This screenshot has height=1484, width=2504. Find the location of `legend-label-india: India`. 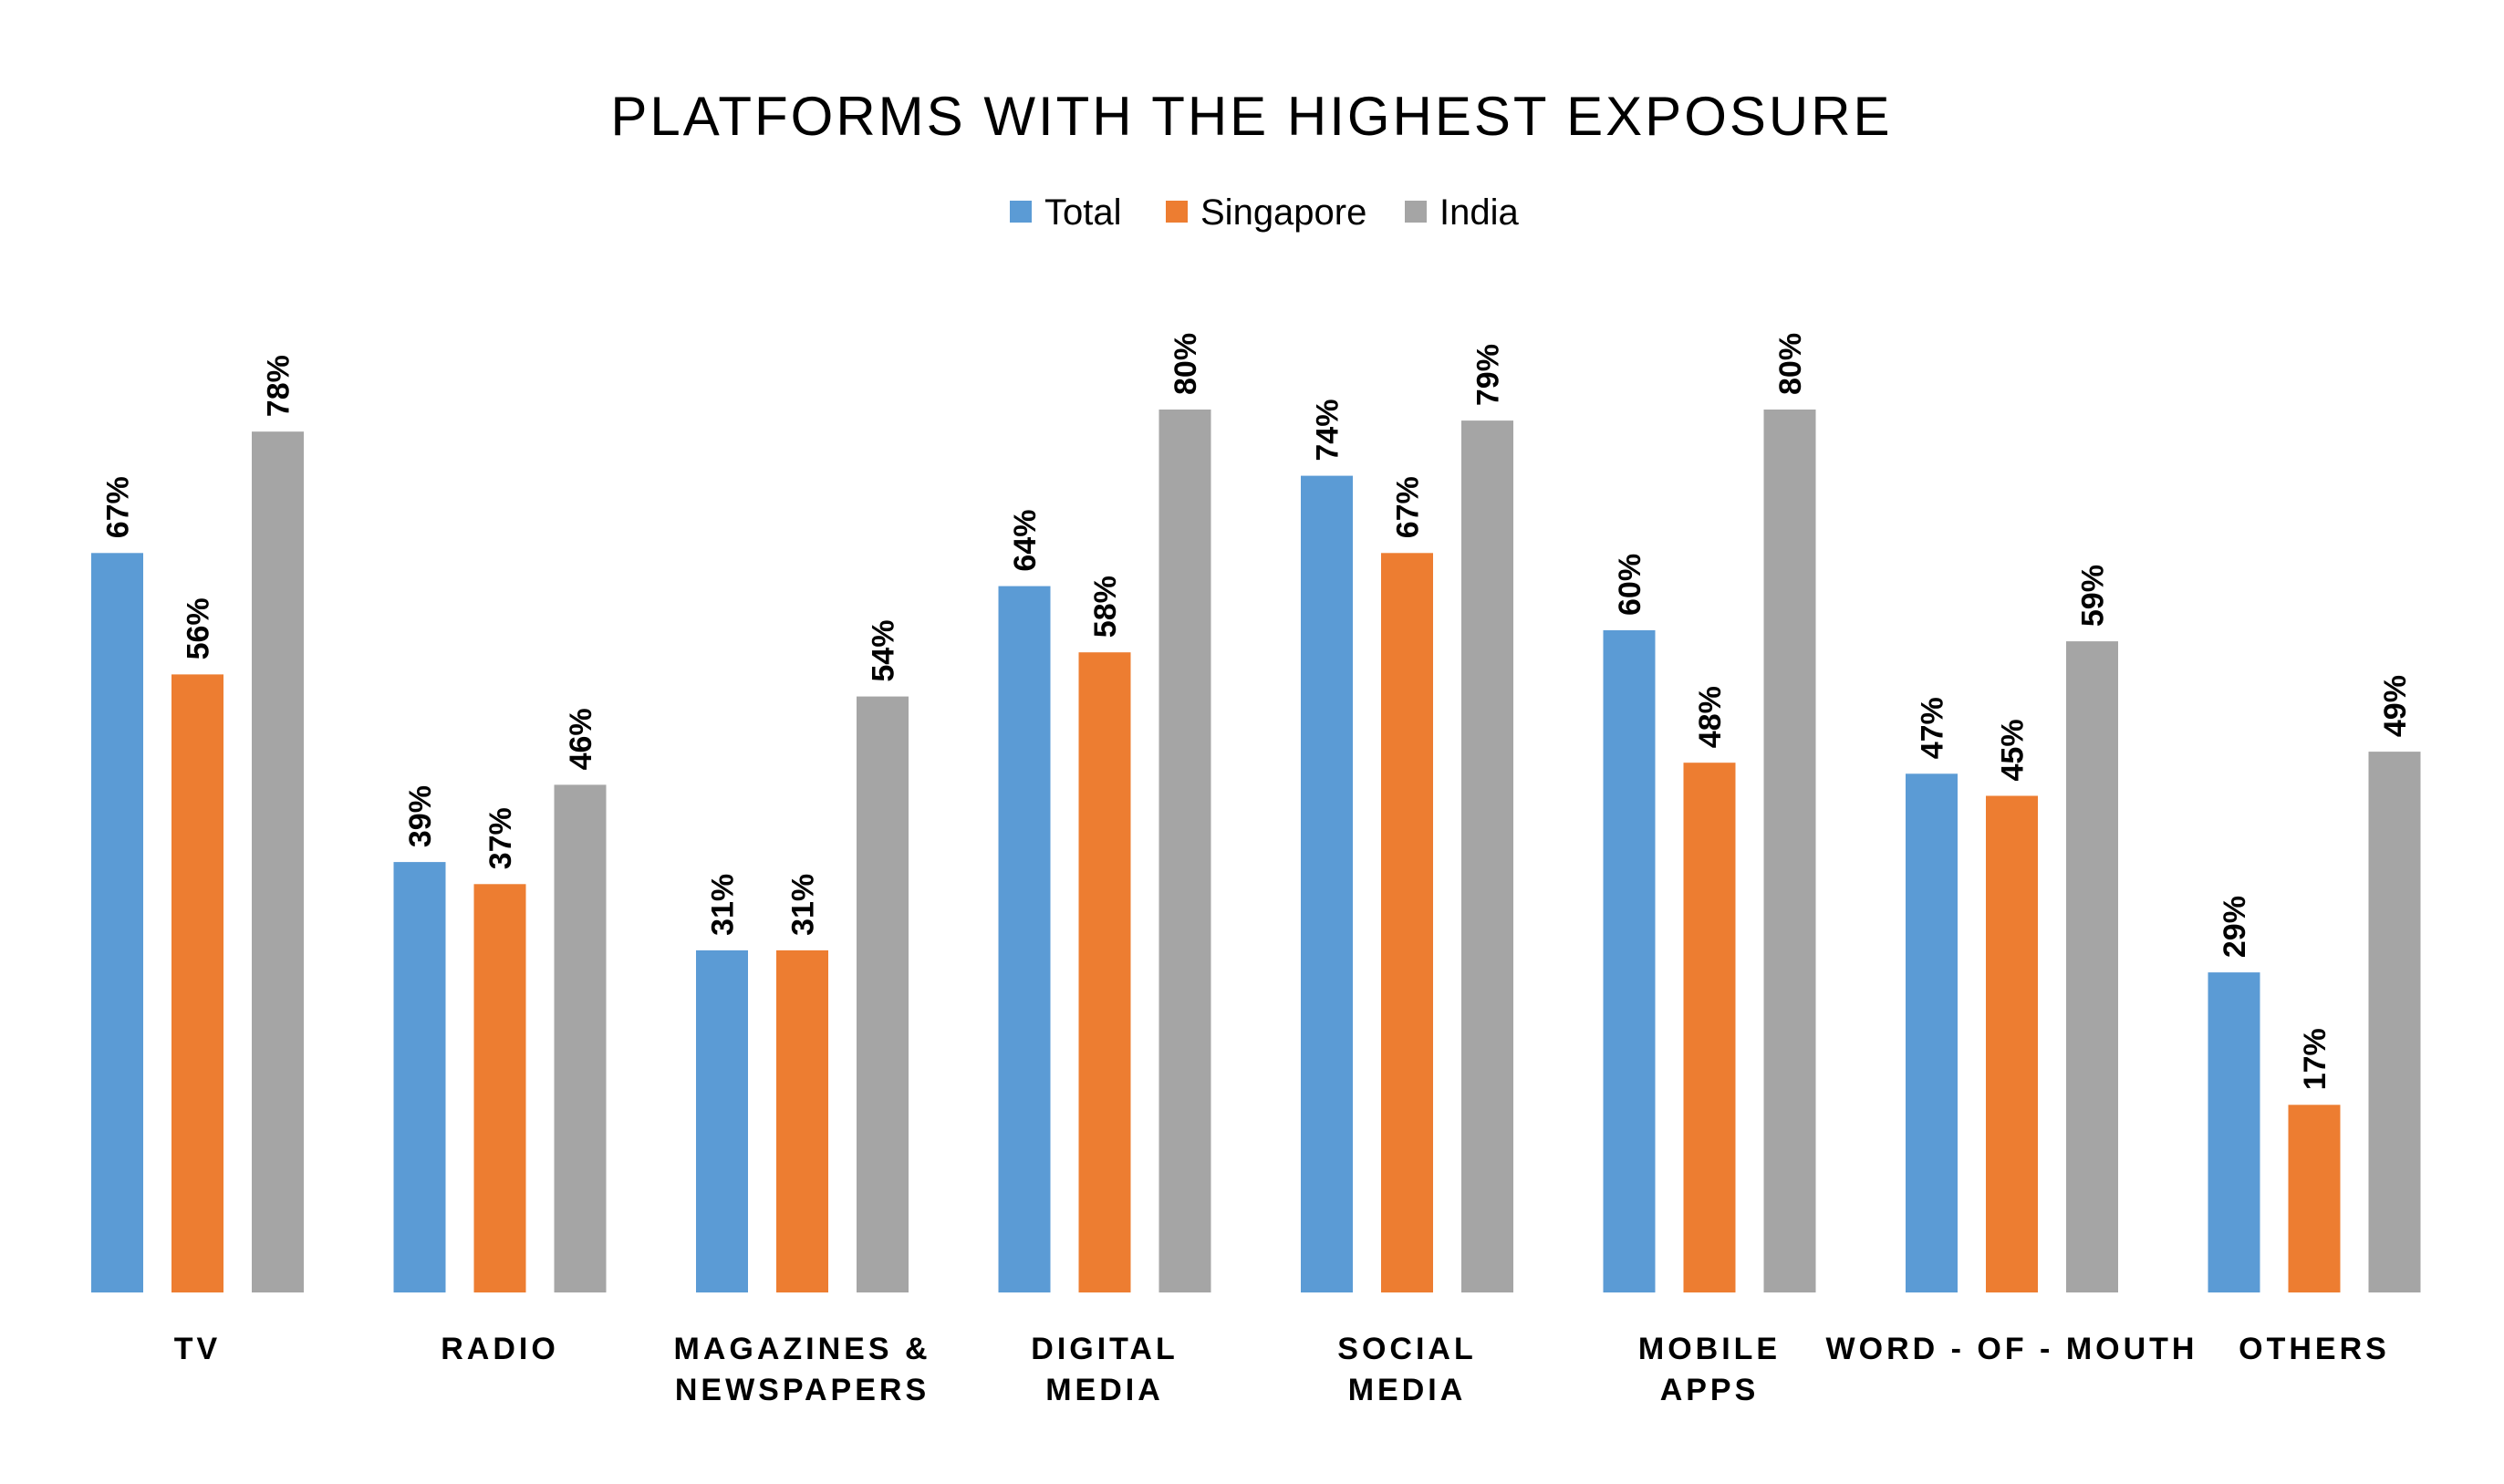

legend-label-india: India is located at coordinates (1479, 213).